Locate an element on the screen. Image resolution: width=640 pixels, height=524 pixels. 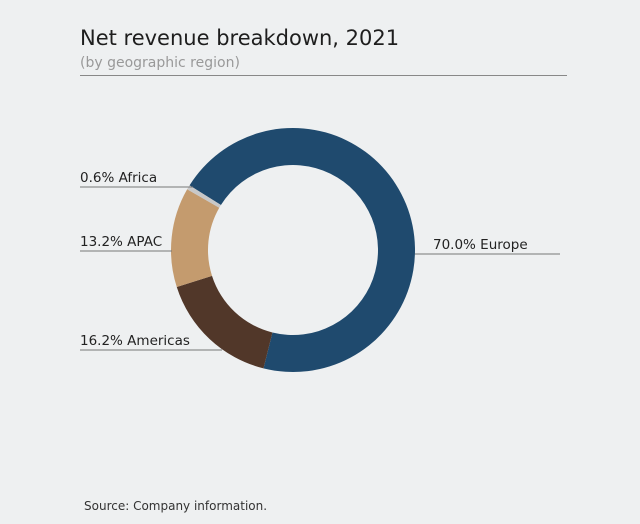
slice-apac is located at coordinates (195, 238).